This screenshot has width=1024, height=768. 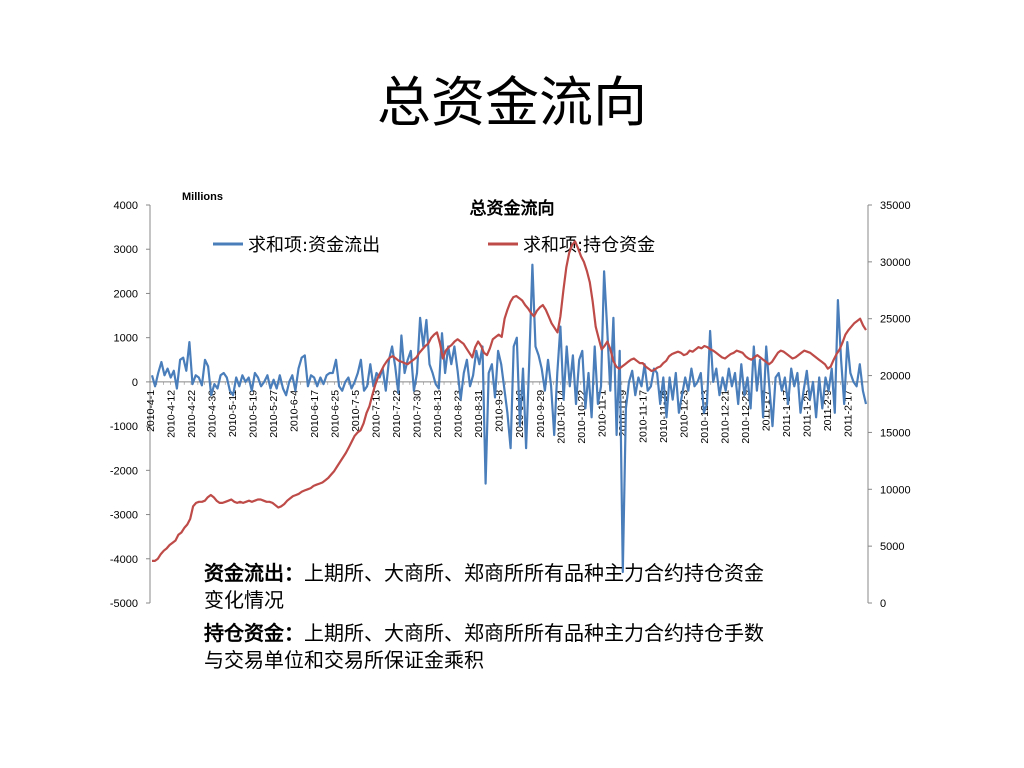 What do you see at coordinates (883, 604) in the screenshot?
I see `right-tick-label: 0` at bounding box center [883, 604].